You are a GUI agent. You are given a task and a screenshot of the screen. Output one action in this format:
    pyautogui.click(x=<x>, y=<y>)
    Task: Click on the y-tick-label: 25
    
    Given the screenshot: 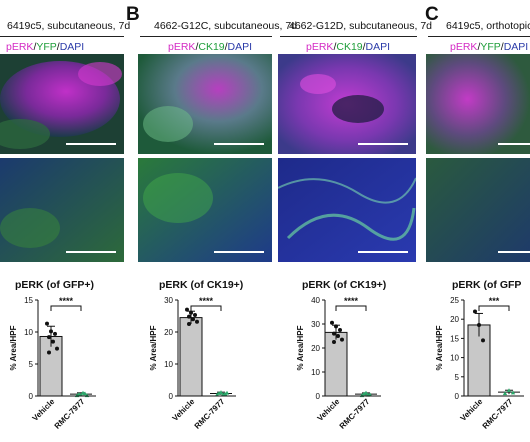 What is the action you would take?
    pyautogui.click(x=454, y=300)
    